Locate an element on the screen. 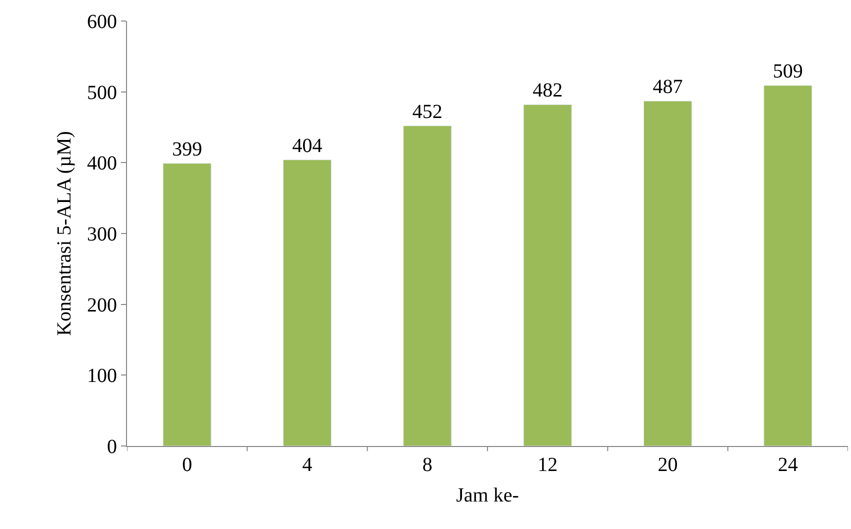 The width and height of the screenshot is (851, 529). y-tick-label: 0 is located at coordinates (112, 447).